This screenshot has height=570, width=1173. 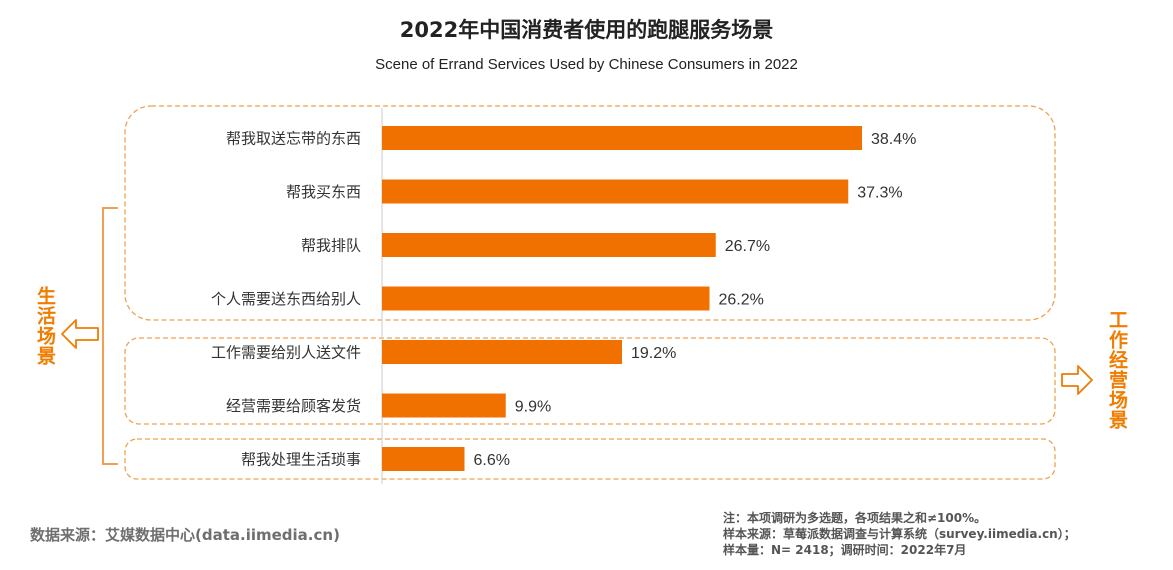 What do you see at coordinates (590, 381) in the screenshot?
I see `group-box-work` at bounding box center [590, 381].